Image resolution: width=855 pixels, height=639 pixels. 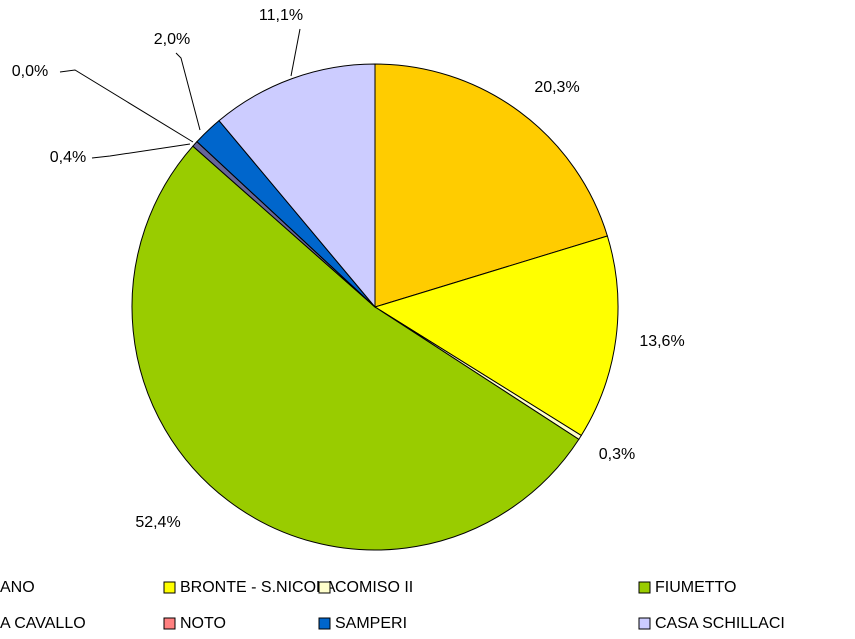 I want to click on data-label: 11,1%, so click(x=281, y=15).